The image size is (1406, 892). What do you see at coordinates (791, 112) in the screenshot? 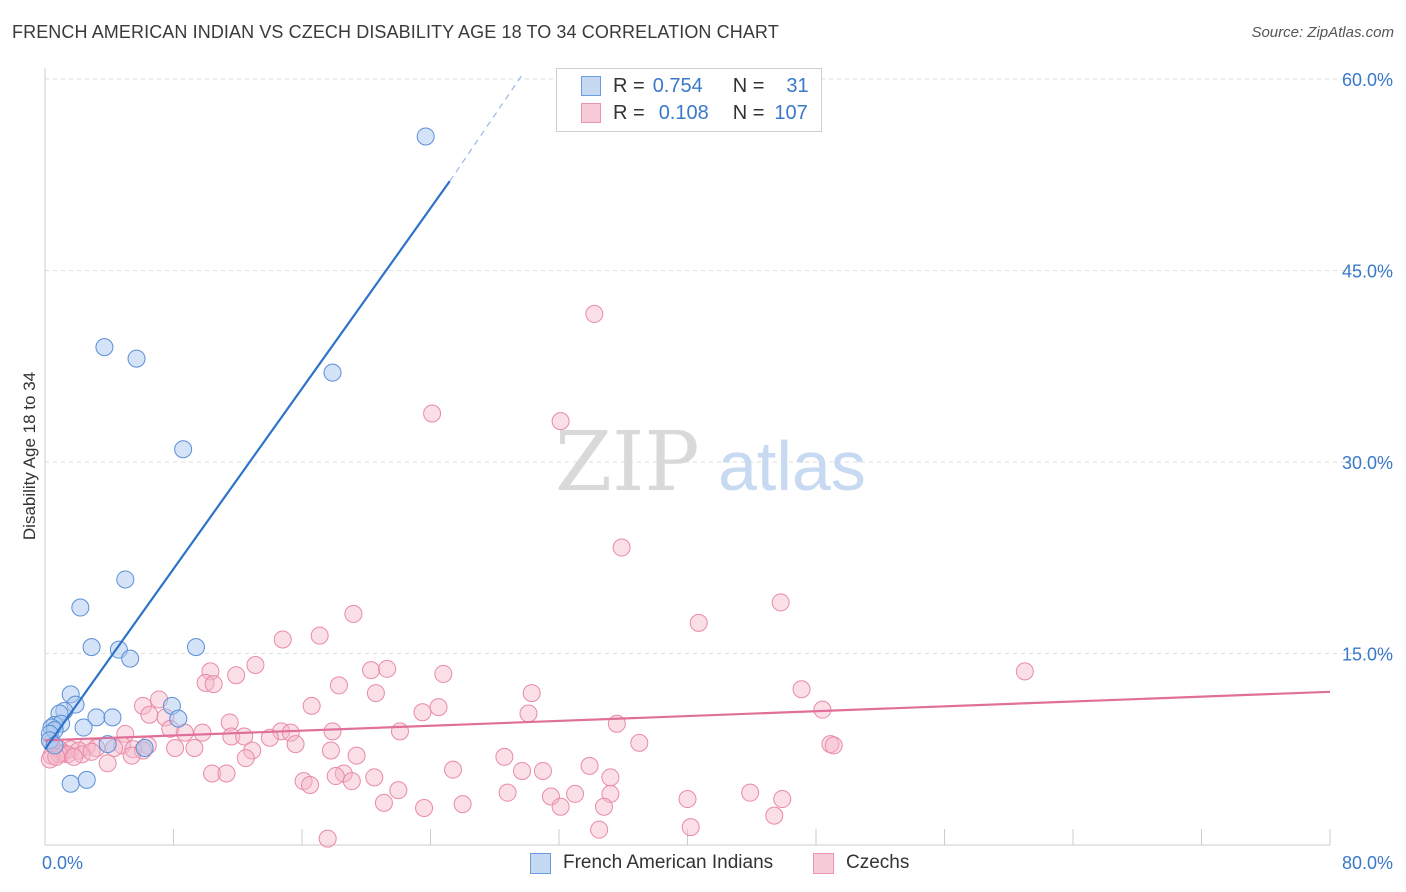
I see `legend-n-value: 107` at bounding box center [791, 112].